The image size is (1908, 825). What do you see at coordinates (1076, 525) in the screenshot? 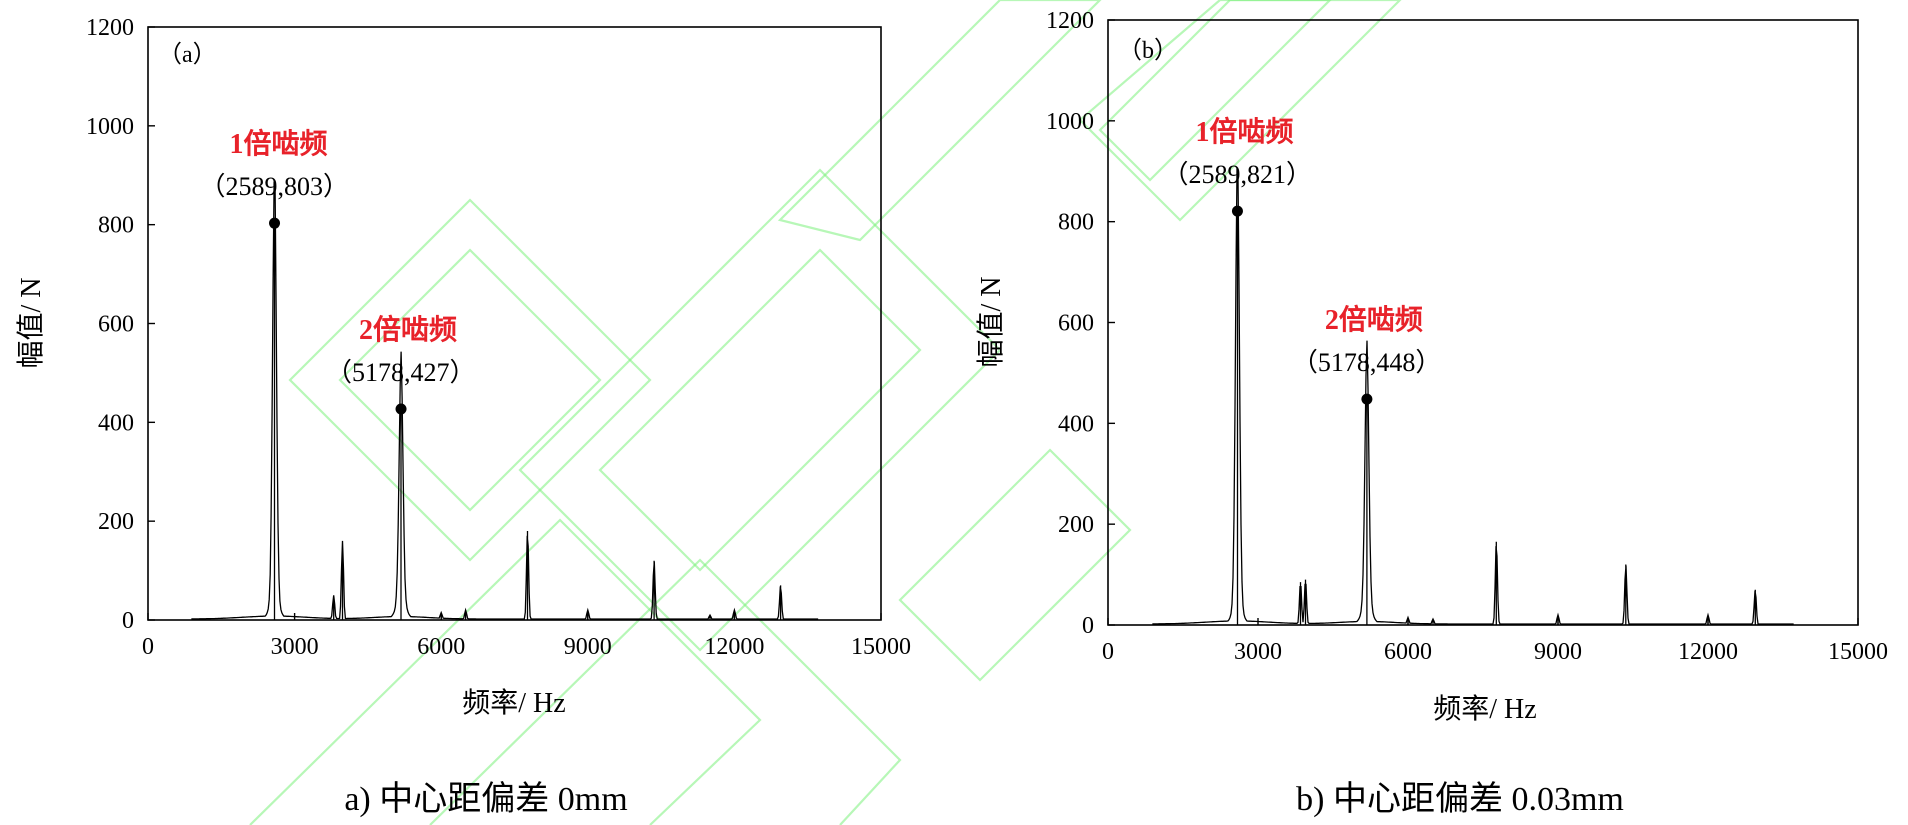
I see `y-tick-label-b-1: 200` at bounding box center [1076, 525].